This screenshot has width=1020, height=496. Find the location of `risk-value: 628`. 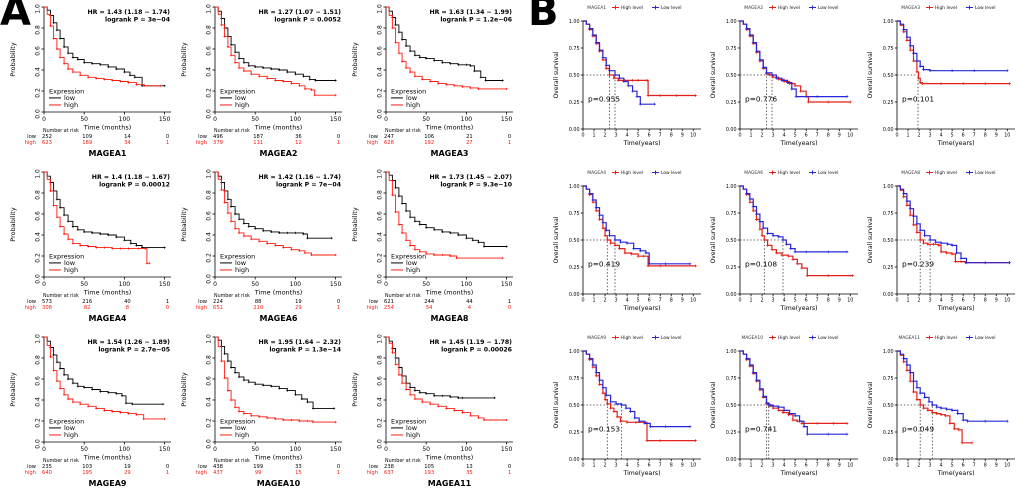

risk-value: 628 is located at coordinates (389, 143).